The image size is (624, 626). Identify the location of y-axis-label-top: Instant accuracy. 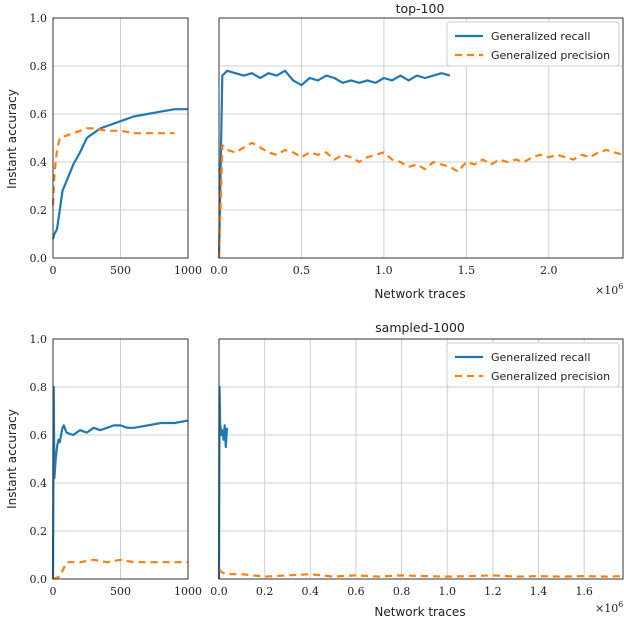
(12, 139).